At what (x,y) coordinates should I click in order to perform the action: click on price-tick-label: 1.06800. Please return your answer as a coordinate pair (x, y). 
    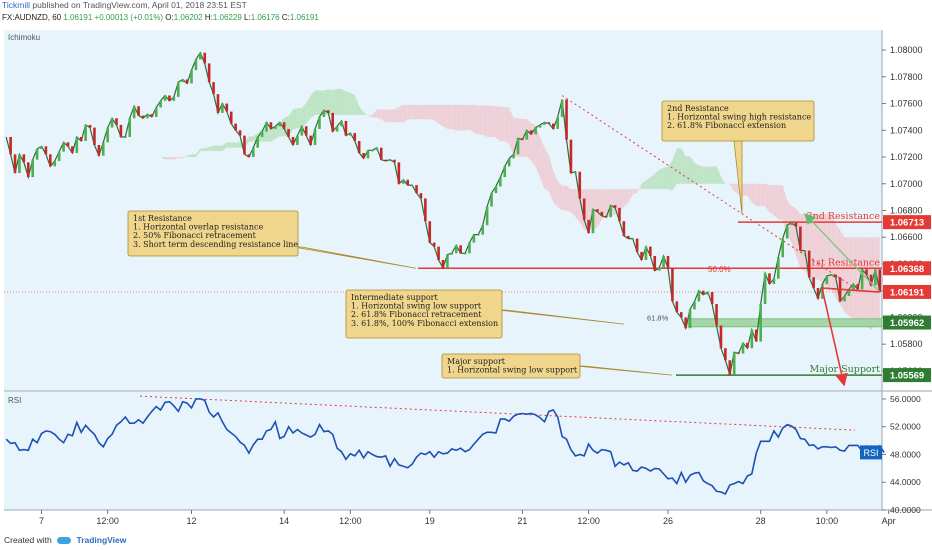
    Looking at the image, I should click on (906, 211).